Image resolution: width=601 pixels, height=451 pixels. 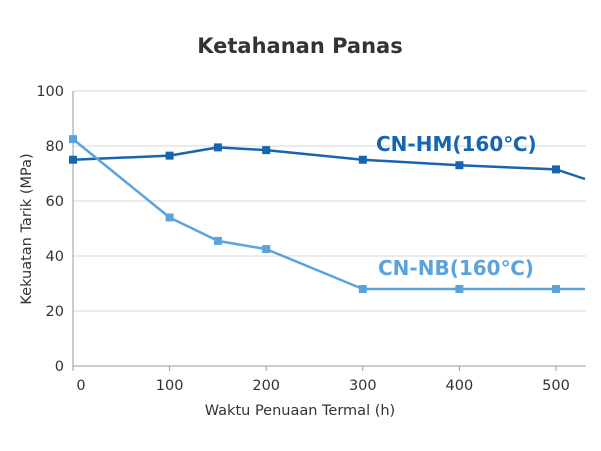 I want to click on chart-title: Ketahanan Panas, so click(x=299, y=46).